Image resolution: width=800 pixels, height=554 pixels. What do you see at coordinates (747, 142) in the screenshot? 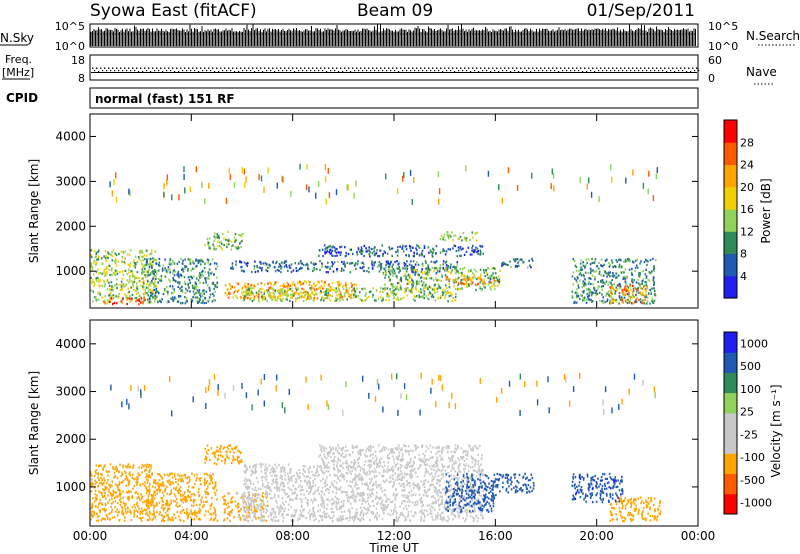
I see `power-colorbar-tick: 28` at bounding box center [747, 142].